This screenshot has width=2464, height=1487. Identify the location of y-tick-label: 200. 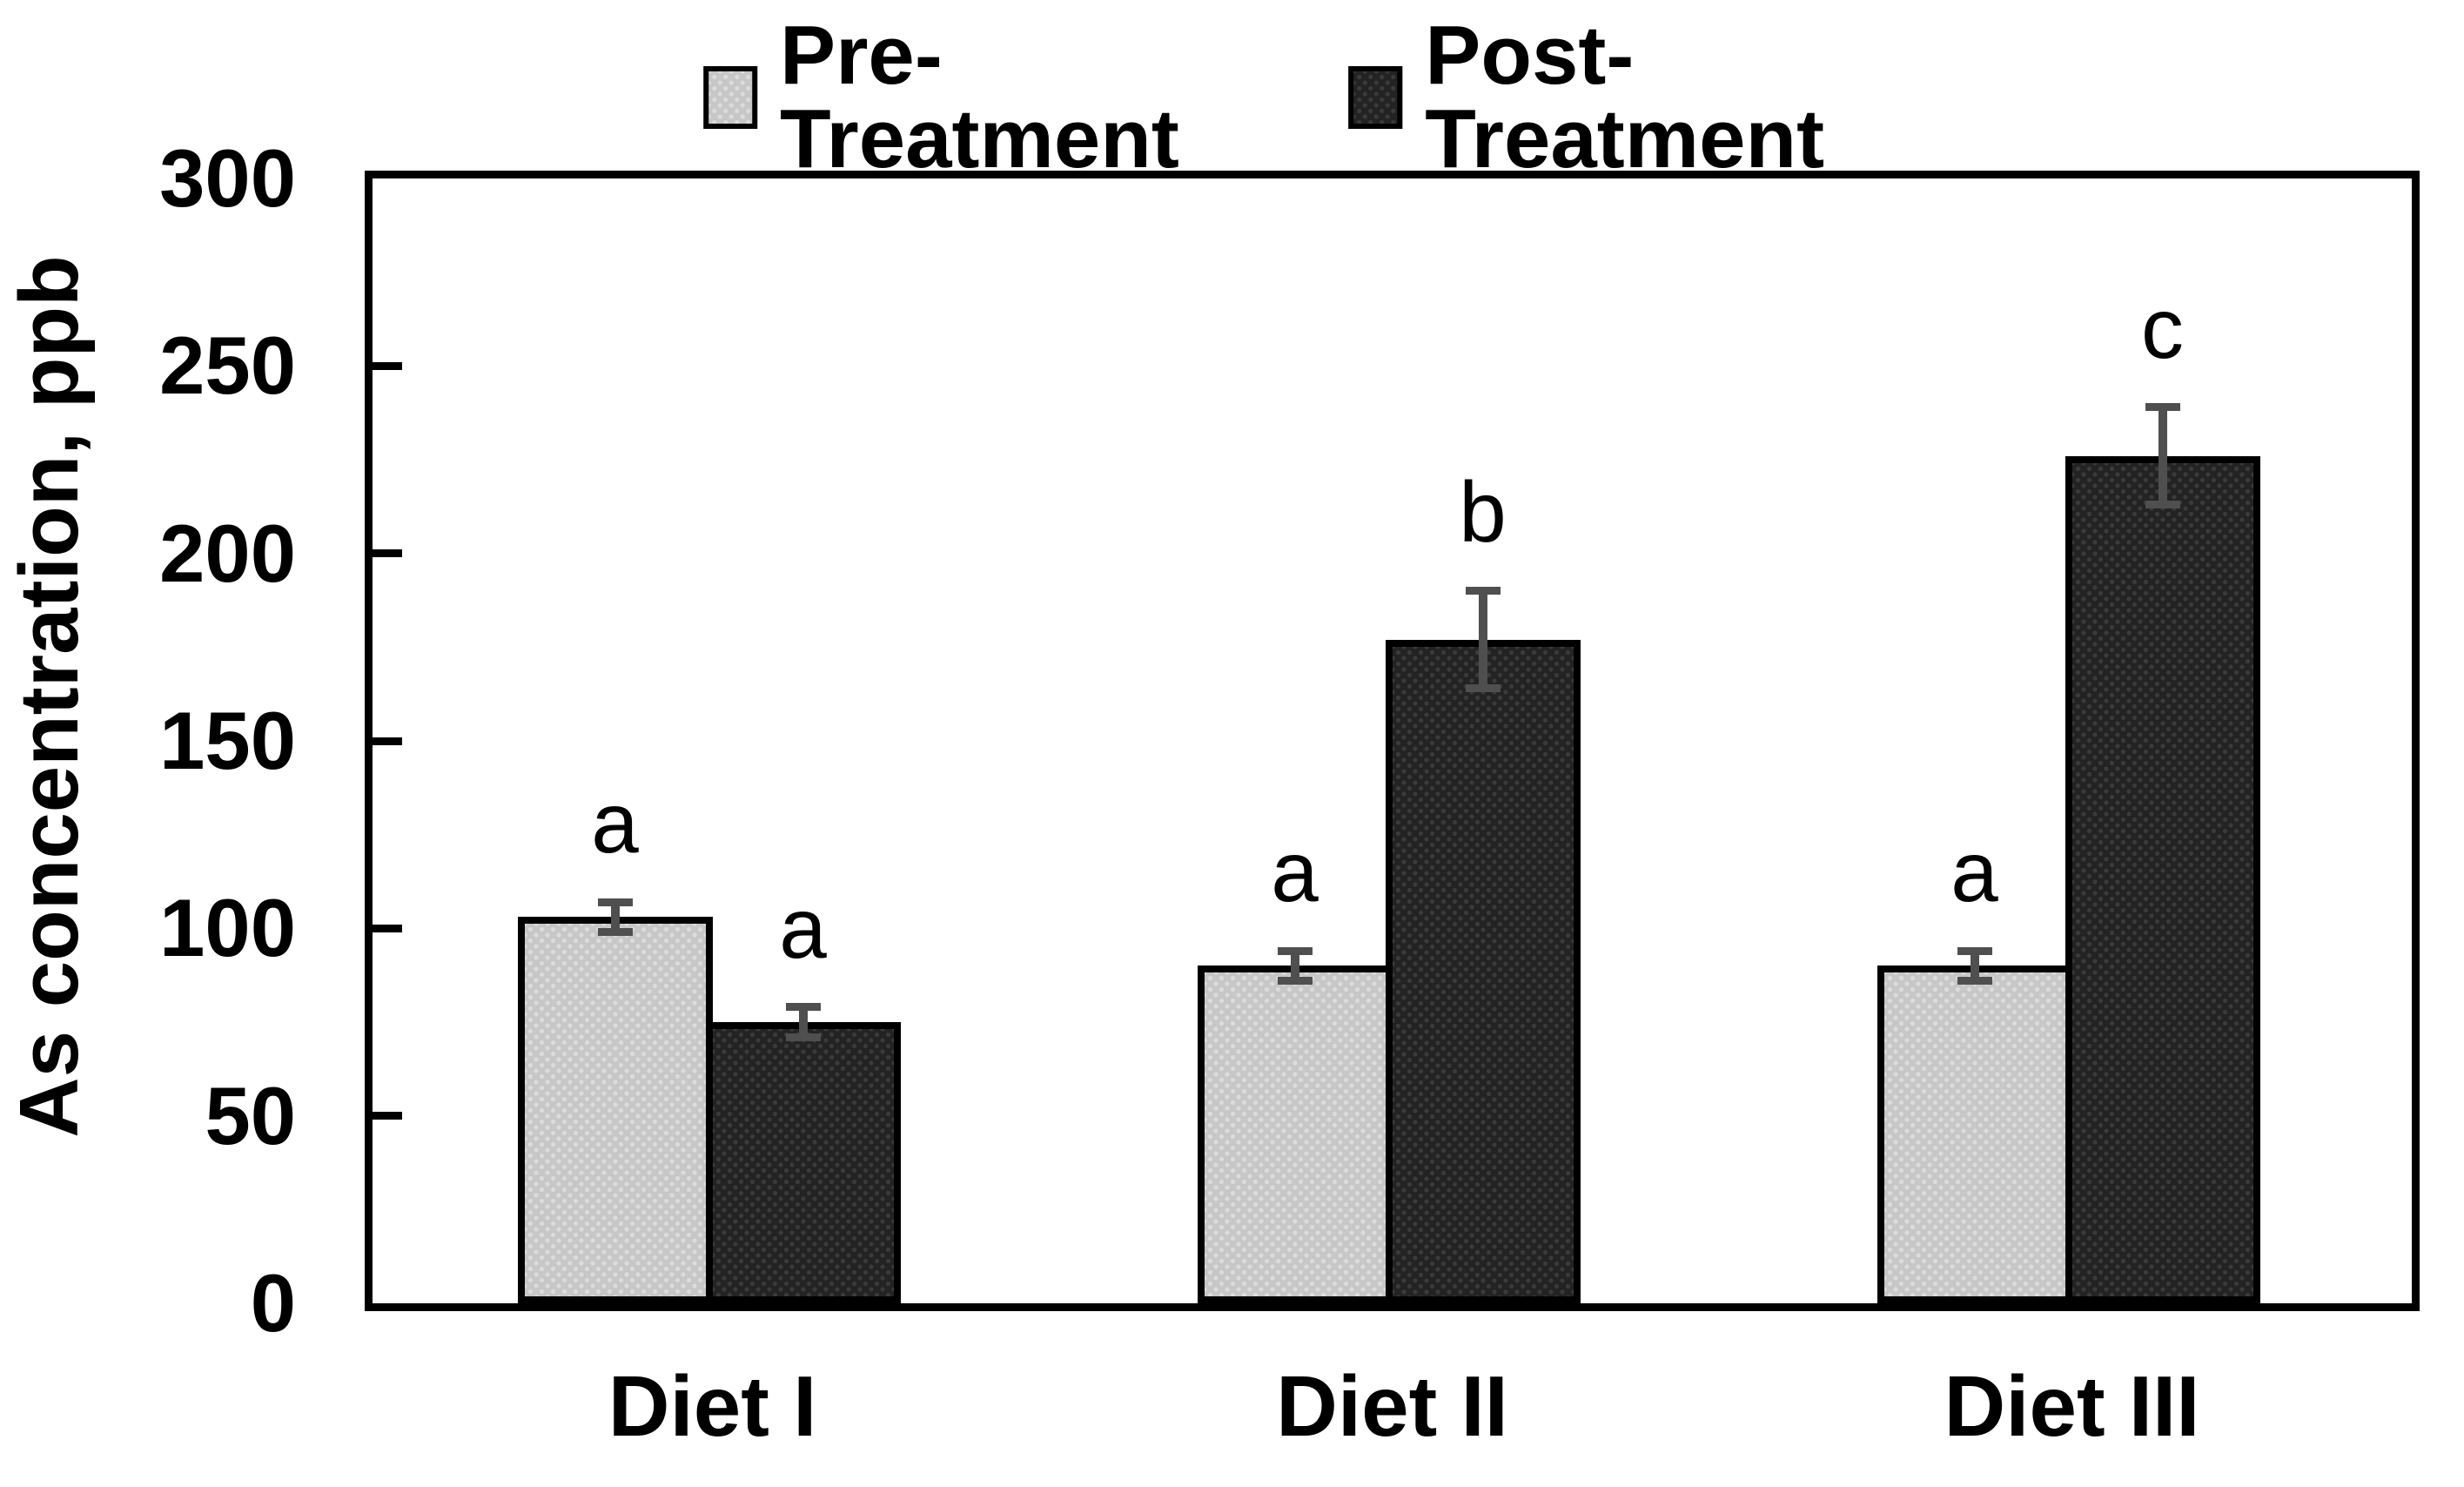
(227, 553).